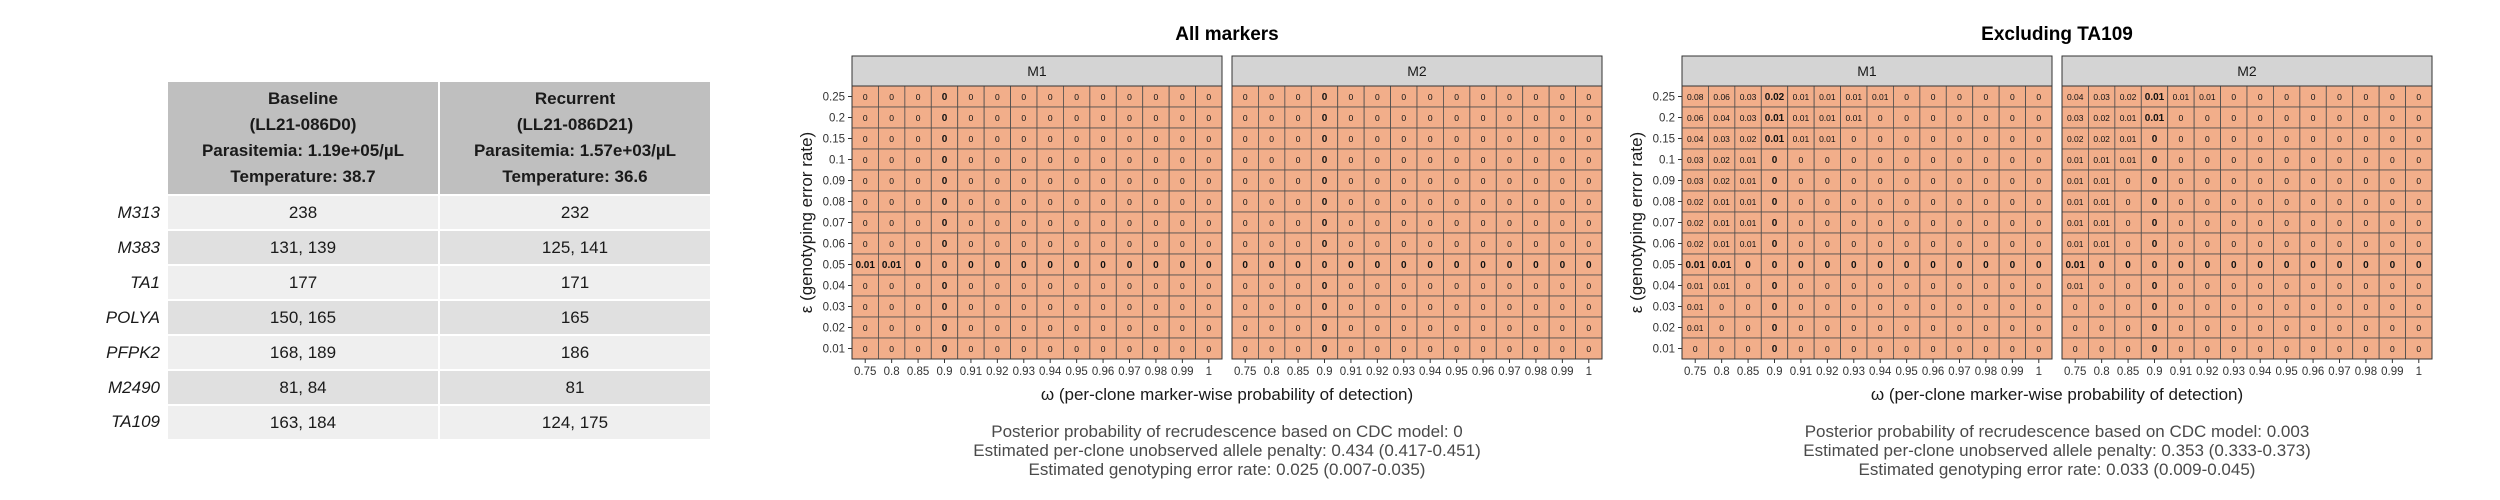 This screenshot has height=500, width=2500. What do you see at coordinates (2260, 372) in the screenshot?
I see `x-tick-label: 0.94` at bounding box center [2260, 372].